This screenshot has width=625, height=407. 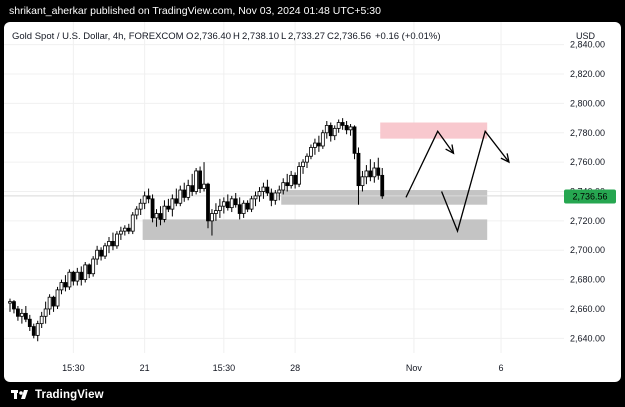 What do you see at coordinates (145, 368) in the screenshot?
I see `time-tick-label: 21` at bounding box center [145, 368].